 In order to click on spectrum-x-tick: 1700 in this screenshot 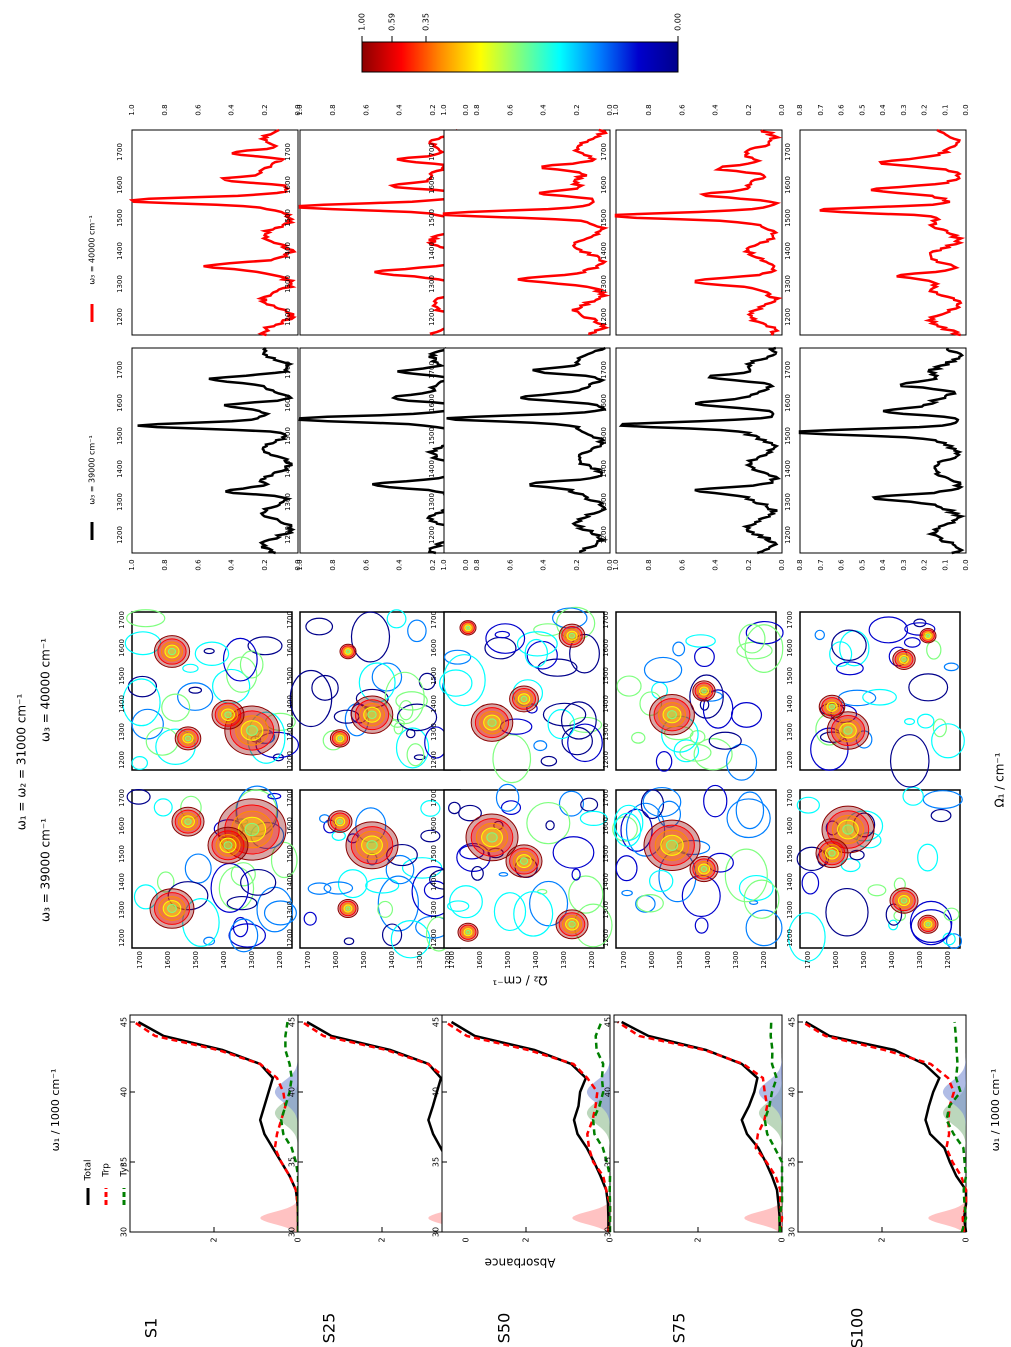, I will do `click(120, 152)`.